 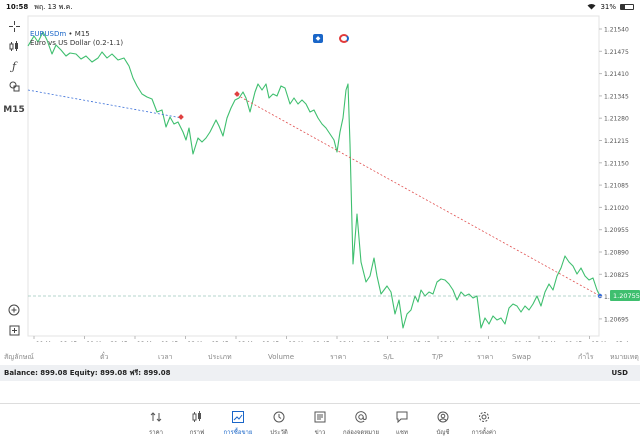 I want to click on tab-label: การตั้งค่า, so click(x=484, y=432).